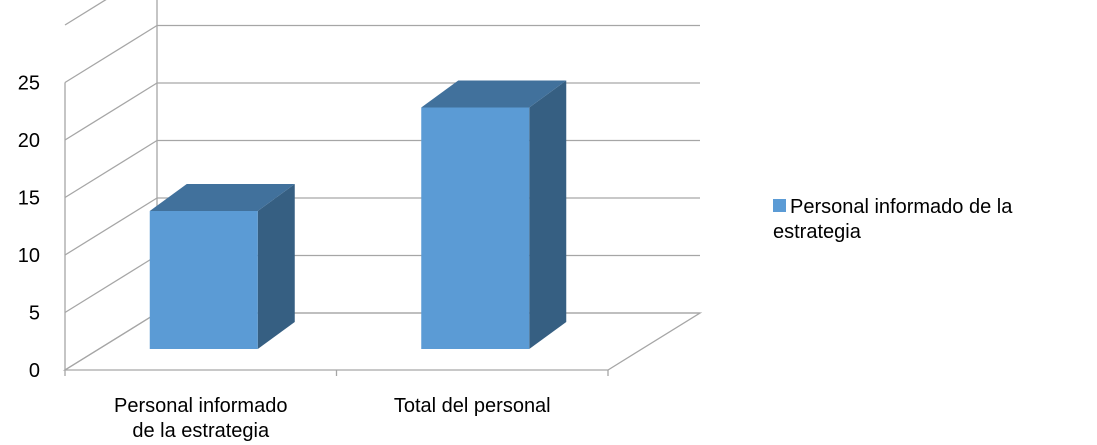 The width and height of the screenshot is (1097, 445). I want to click on y-tick-label: 0, so click(34, 371).